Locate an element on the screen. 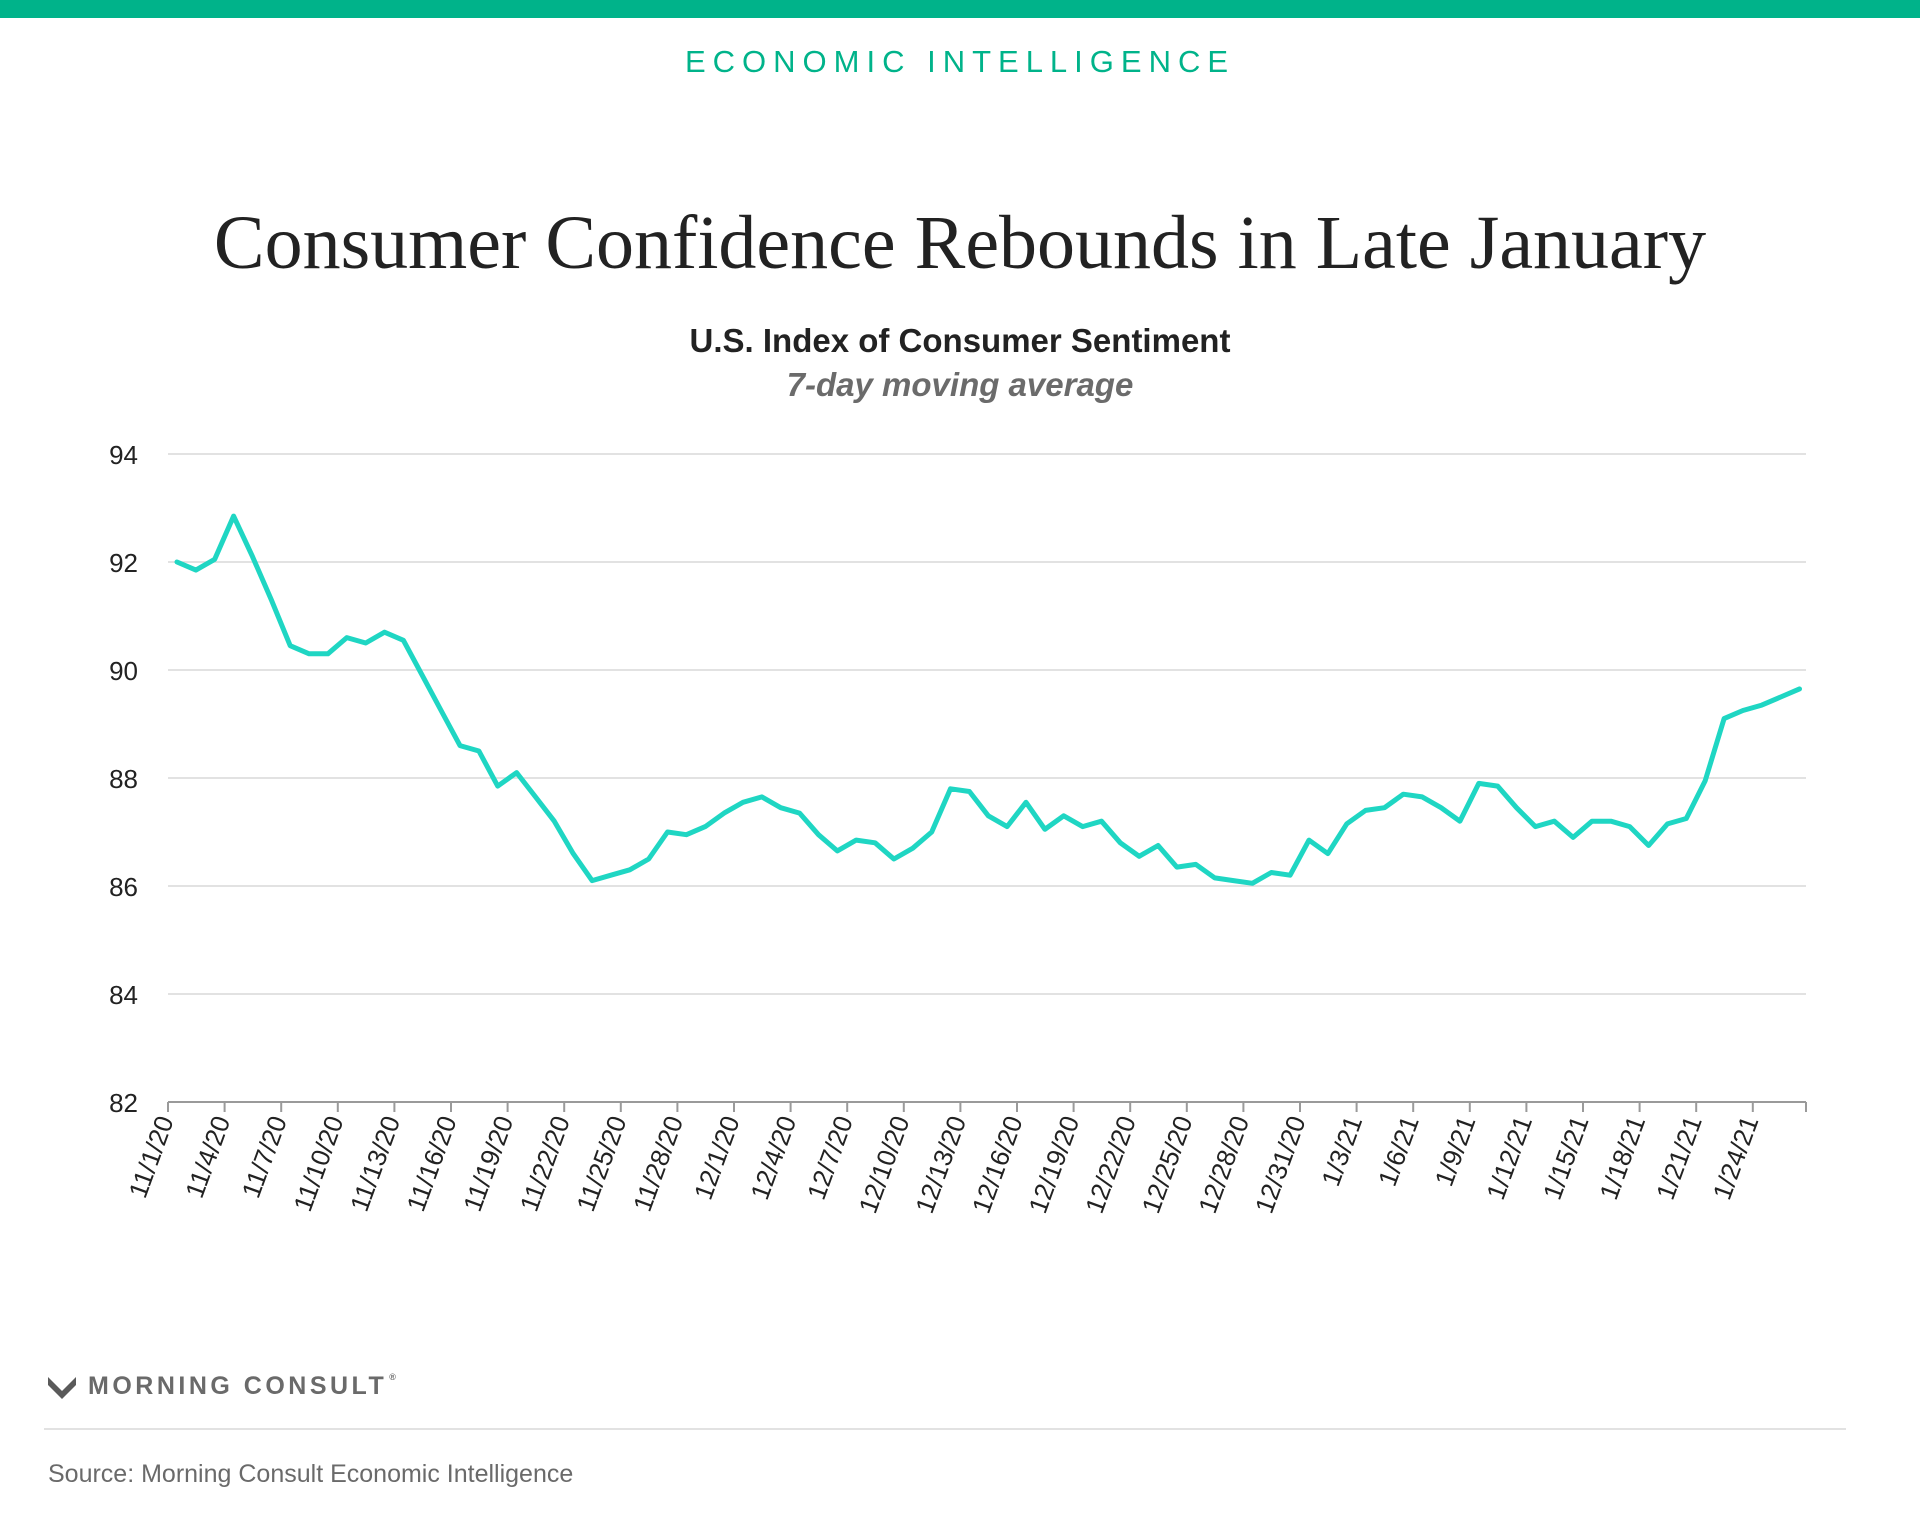 Image resolution: width=1920 pixels, height=1536 pixels. x-tick-label: 11/7/20 is located at coordinates (264, 1157).